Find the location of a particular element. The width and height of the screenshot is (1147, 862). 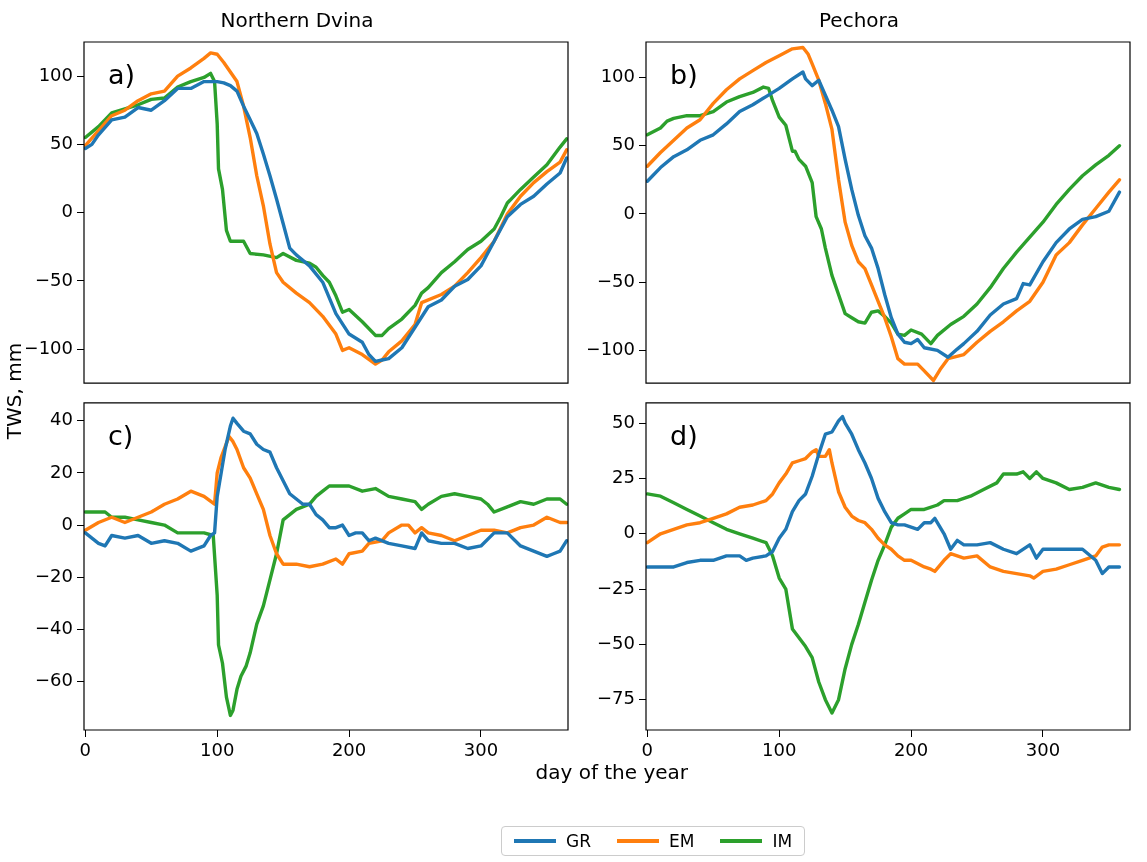

y-tick-label: −60 is located at coordinates (54, 680).